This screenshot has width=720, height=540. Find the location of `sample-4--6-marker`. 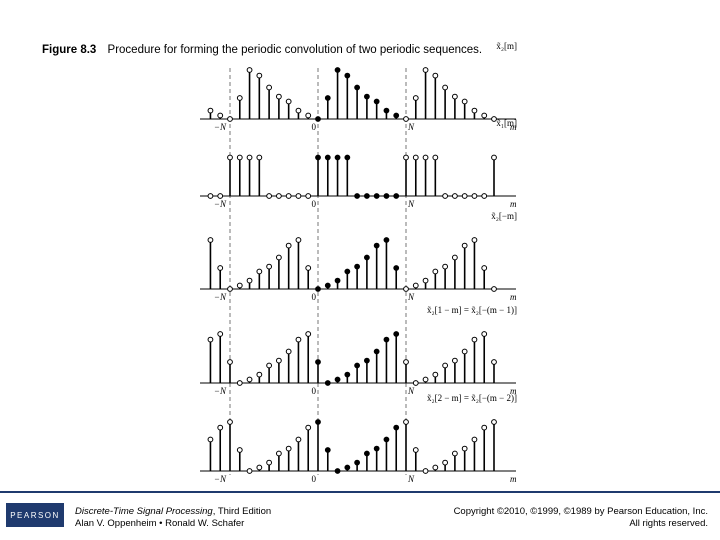

sample-4--6-marker is located at coordinates (259, 467).